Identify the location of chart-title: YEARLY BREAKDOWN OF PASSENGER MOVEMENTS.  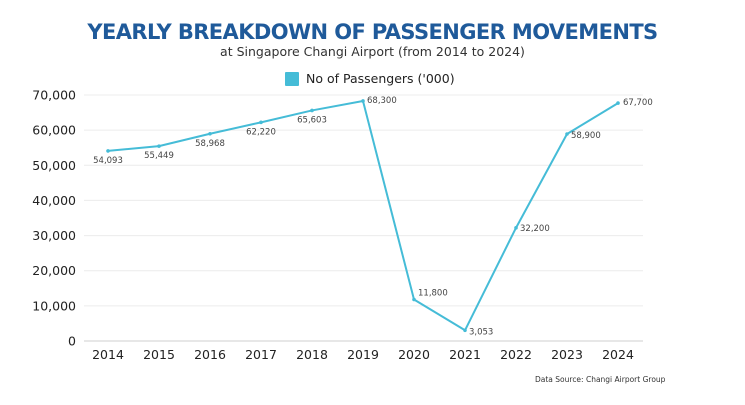
(372, 32).